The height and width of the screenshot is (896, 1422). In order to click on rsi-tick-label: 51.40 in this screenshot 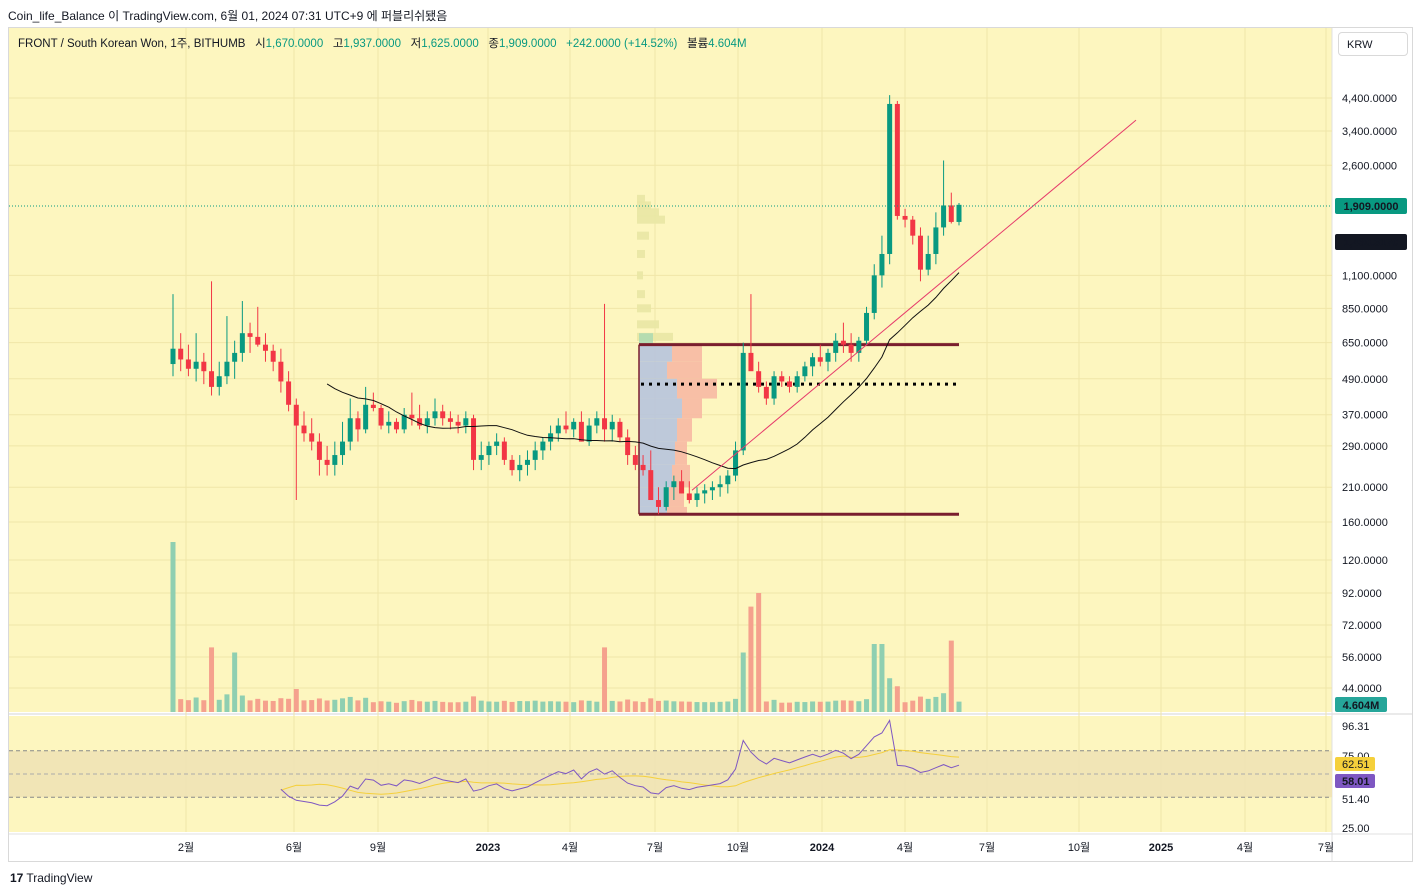, I will do `click(1356, 800)`.